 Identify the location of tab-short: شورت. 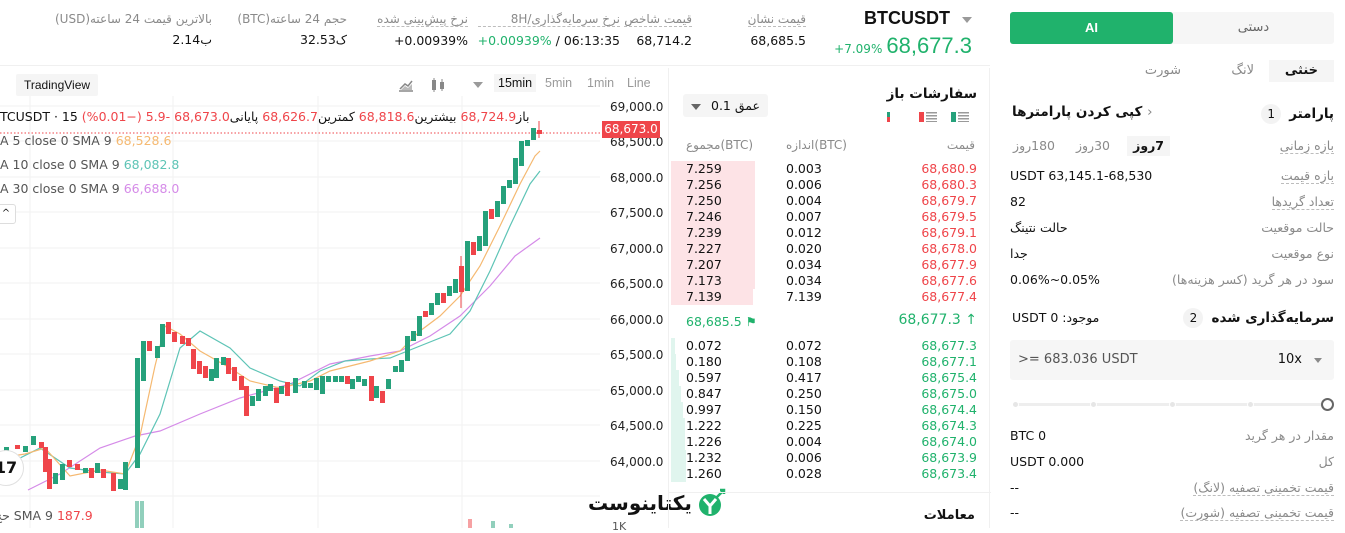
(1162, 70).